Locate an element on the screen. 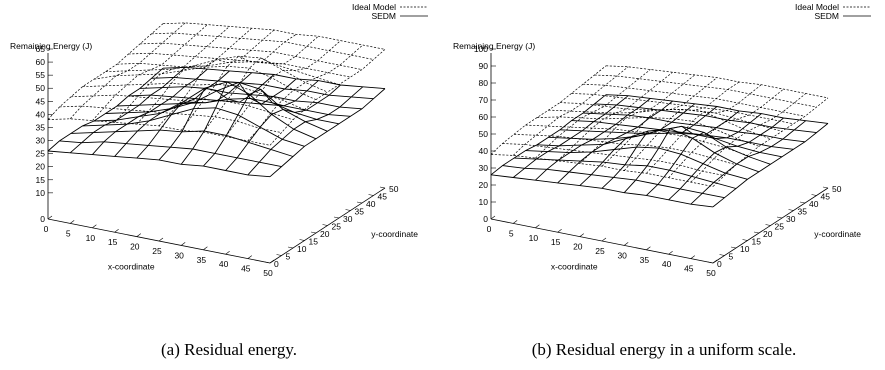 Image resolution: width=885 pixels, height=370 pixels. y-tick-label: 5 is located at coordinates (288, 257).